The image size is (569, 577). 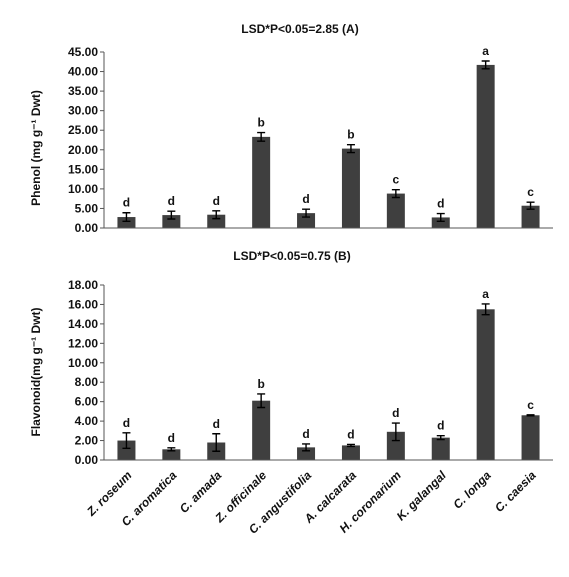 What do you see at coordinates (87, 402) in the screenshot?
I see `flavonoid-y-tick-label: 6.00` at bounding box center [87, 402].